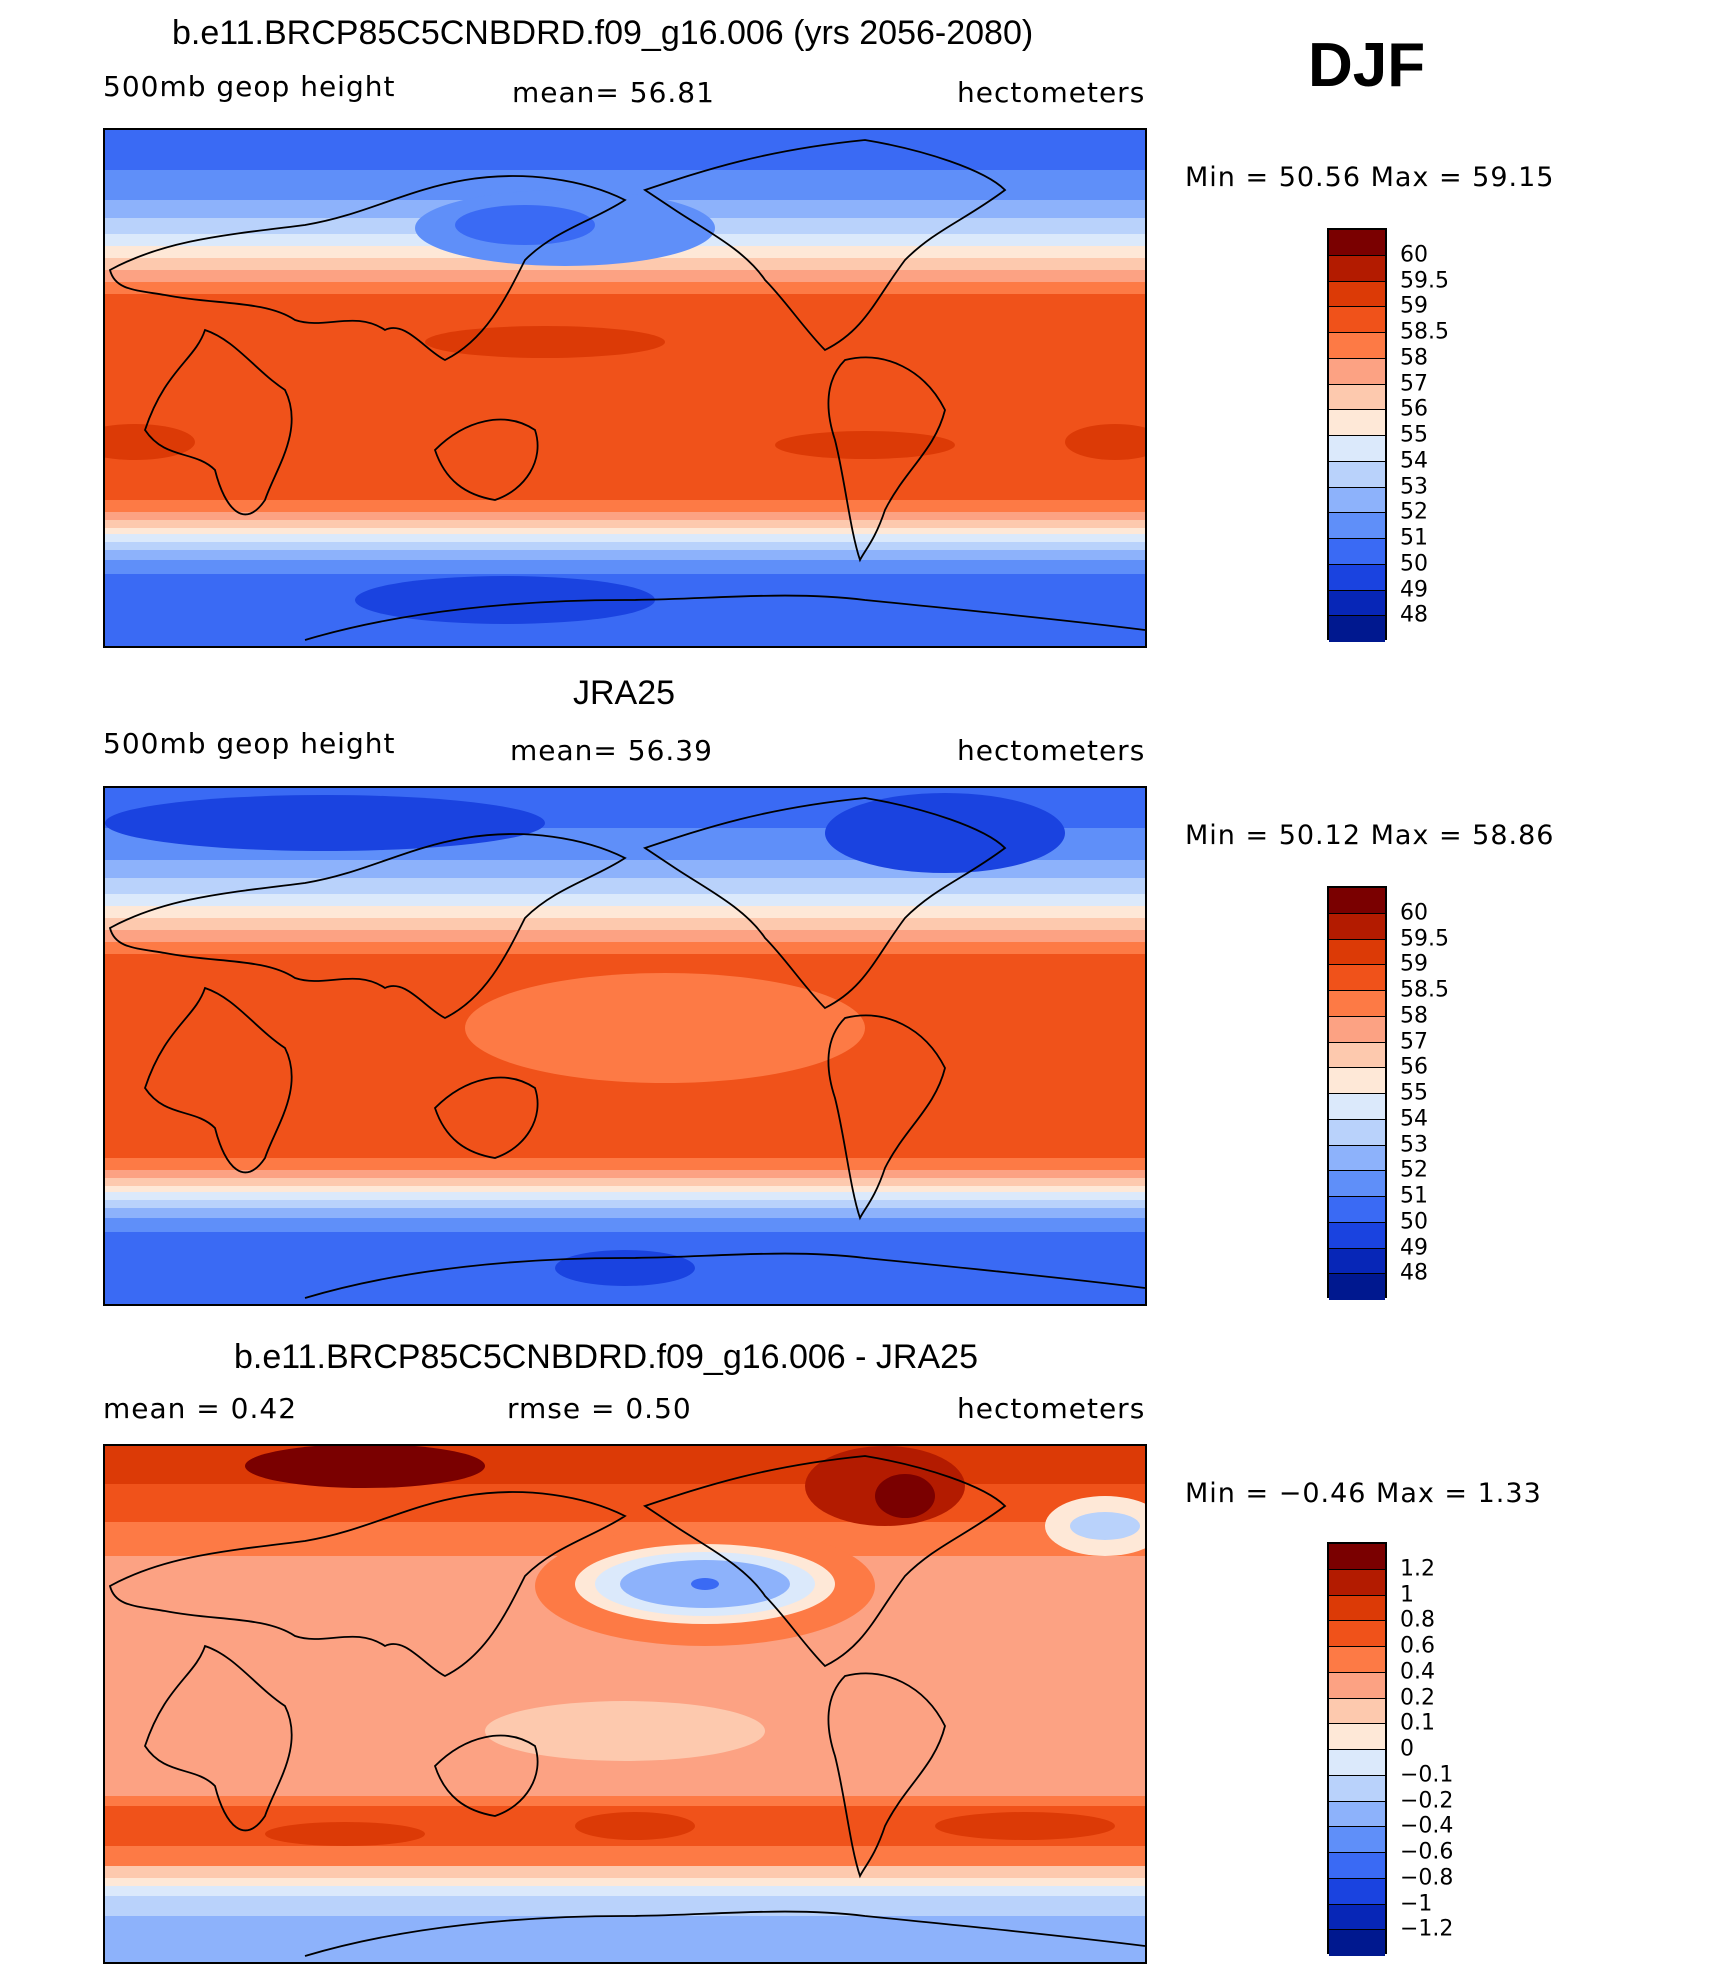 The height and width of the screenshot is (1986, 1710). What do you see at coordinates (1357, 1093) in the screenshot?
I see `panel2-colorbar` at bounding box center [1357, 1093].